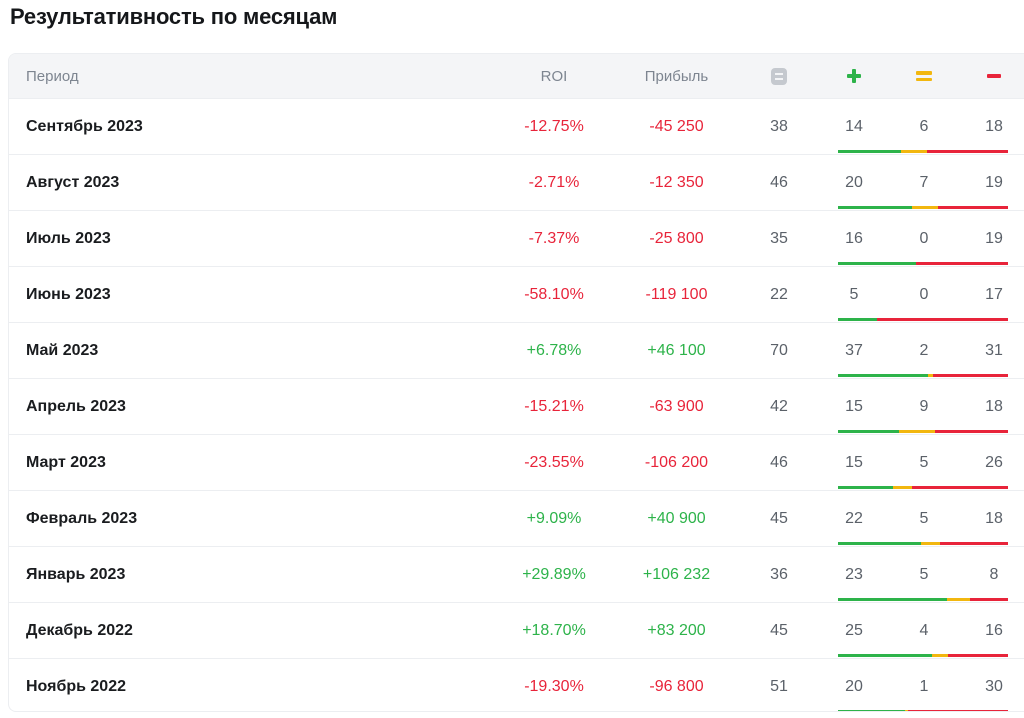 The width and height of the screenshot is (1024, 718). I want to click on column-header-bets-count, so click(779, 76).